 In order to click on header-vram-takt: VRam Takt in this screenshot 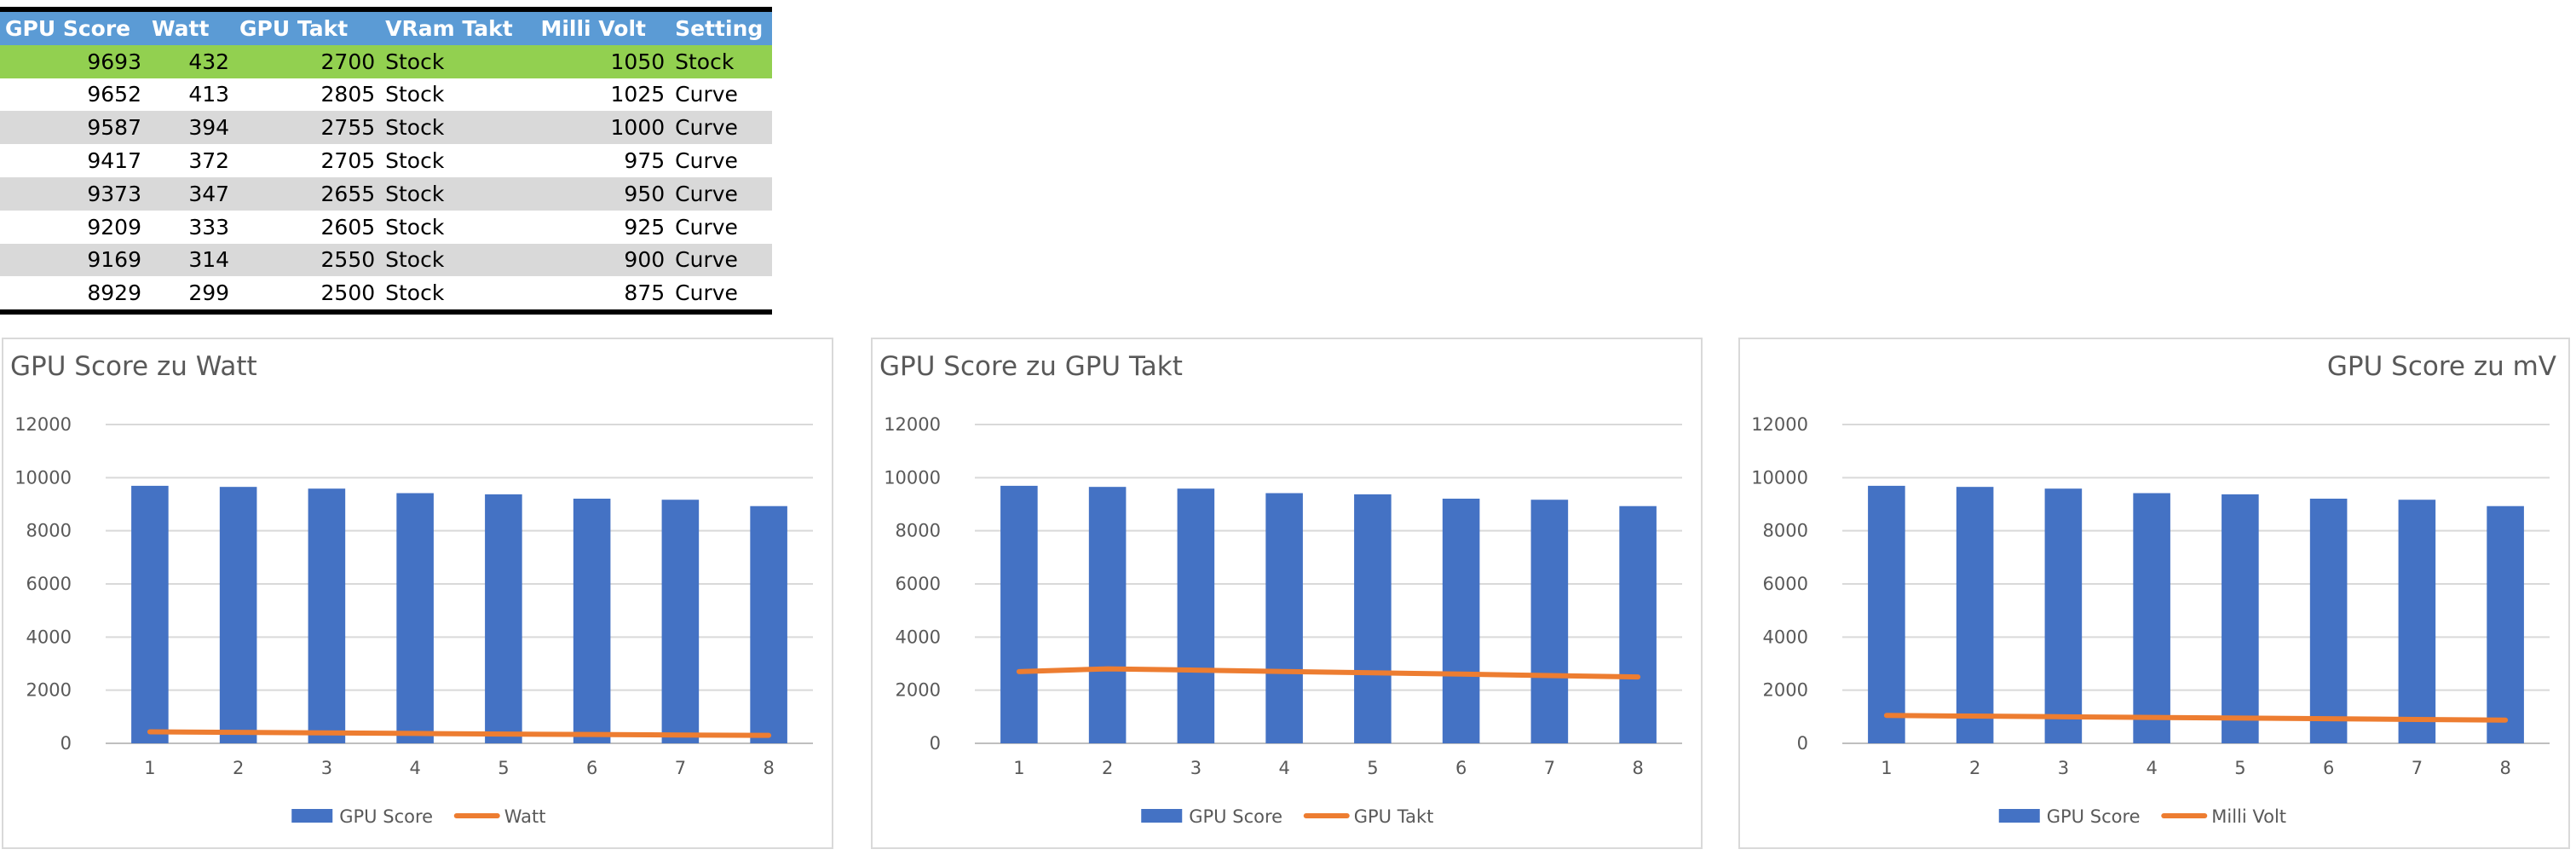, I will do `click(449, 28)`.